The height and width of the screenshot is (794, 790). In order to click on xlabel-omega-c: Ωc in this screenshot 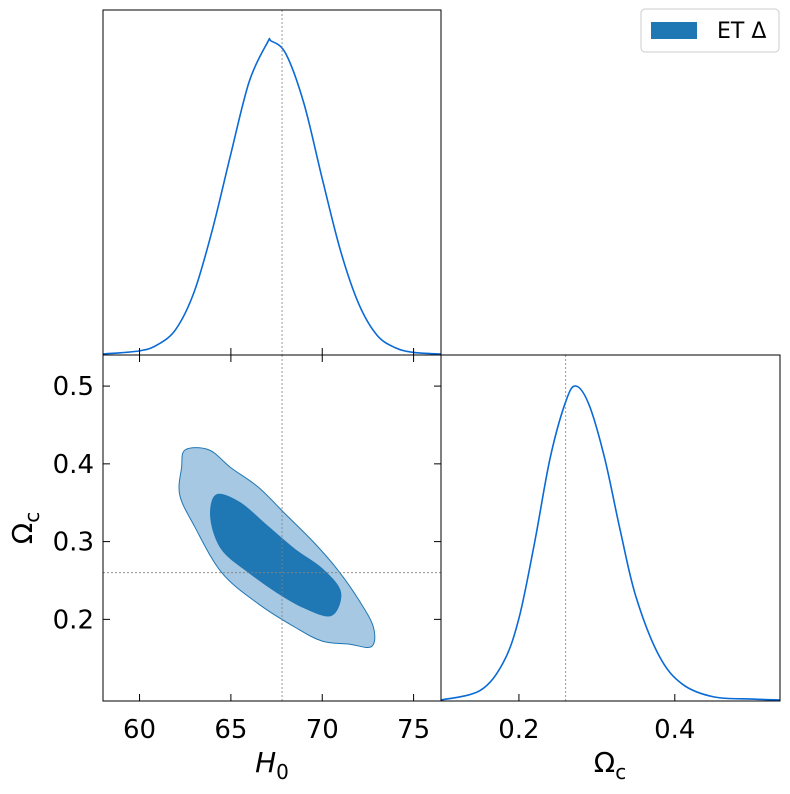, I will do `click(610, 765)`.